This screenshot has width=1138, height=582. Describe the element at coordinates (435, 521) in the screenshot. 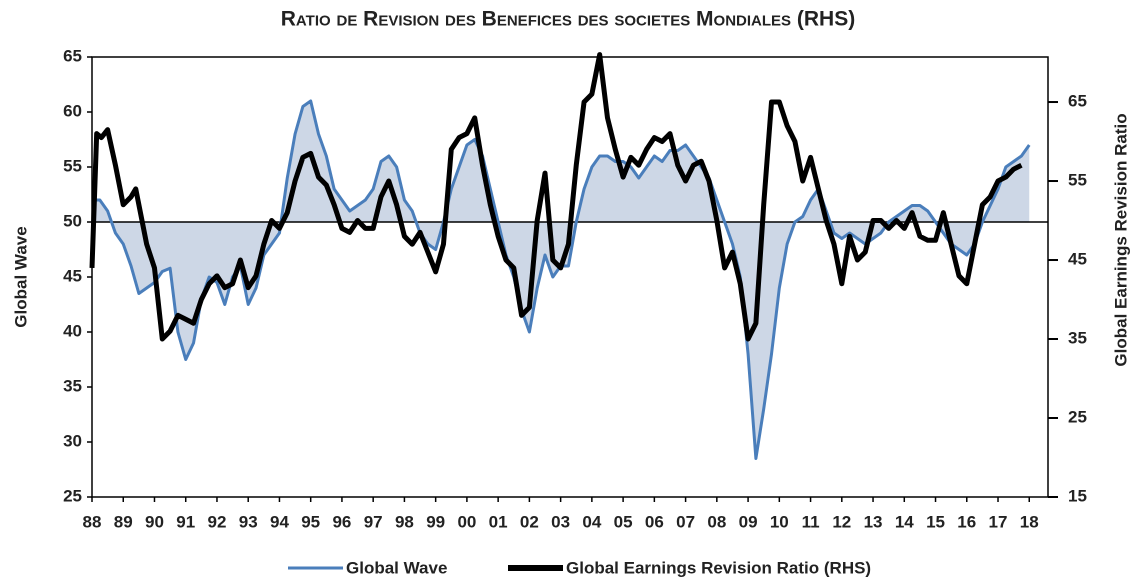

I see `x-tick-label: 99` at that location.